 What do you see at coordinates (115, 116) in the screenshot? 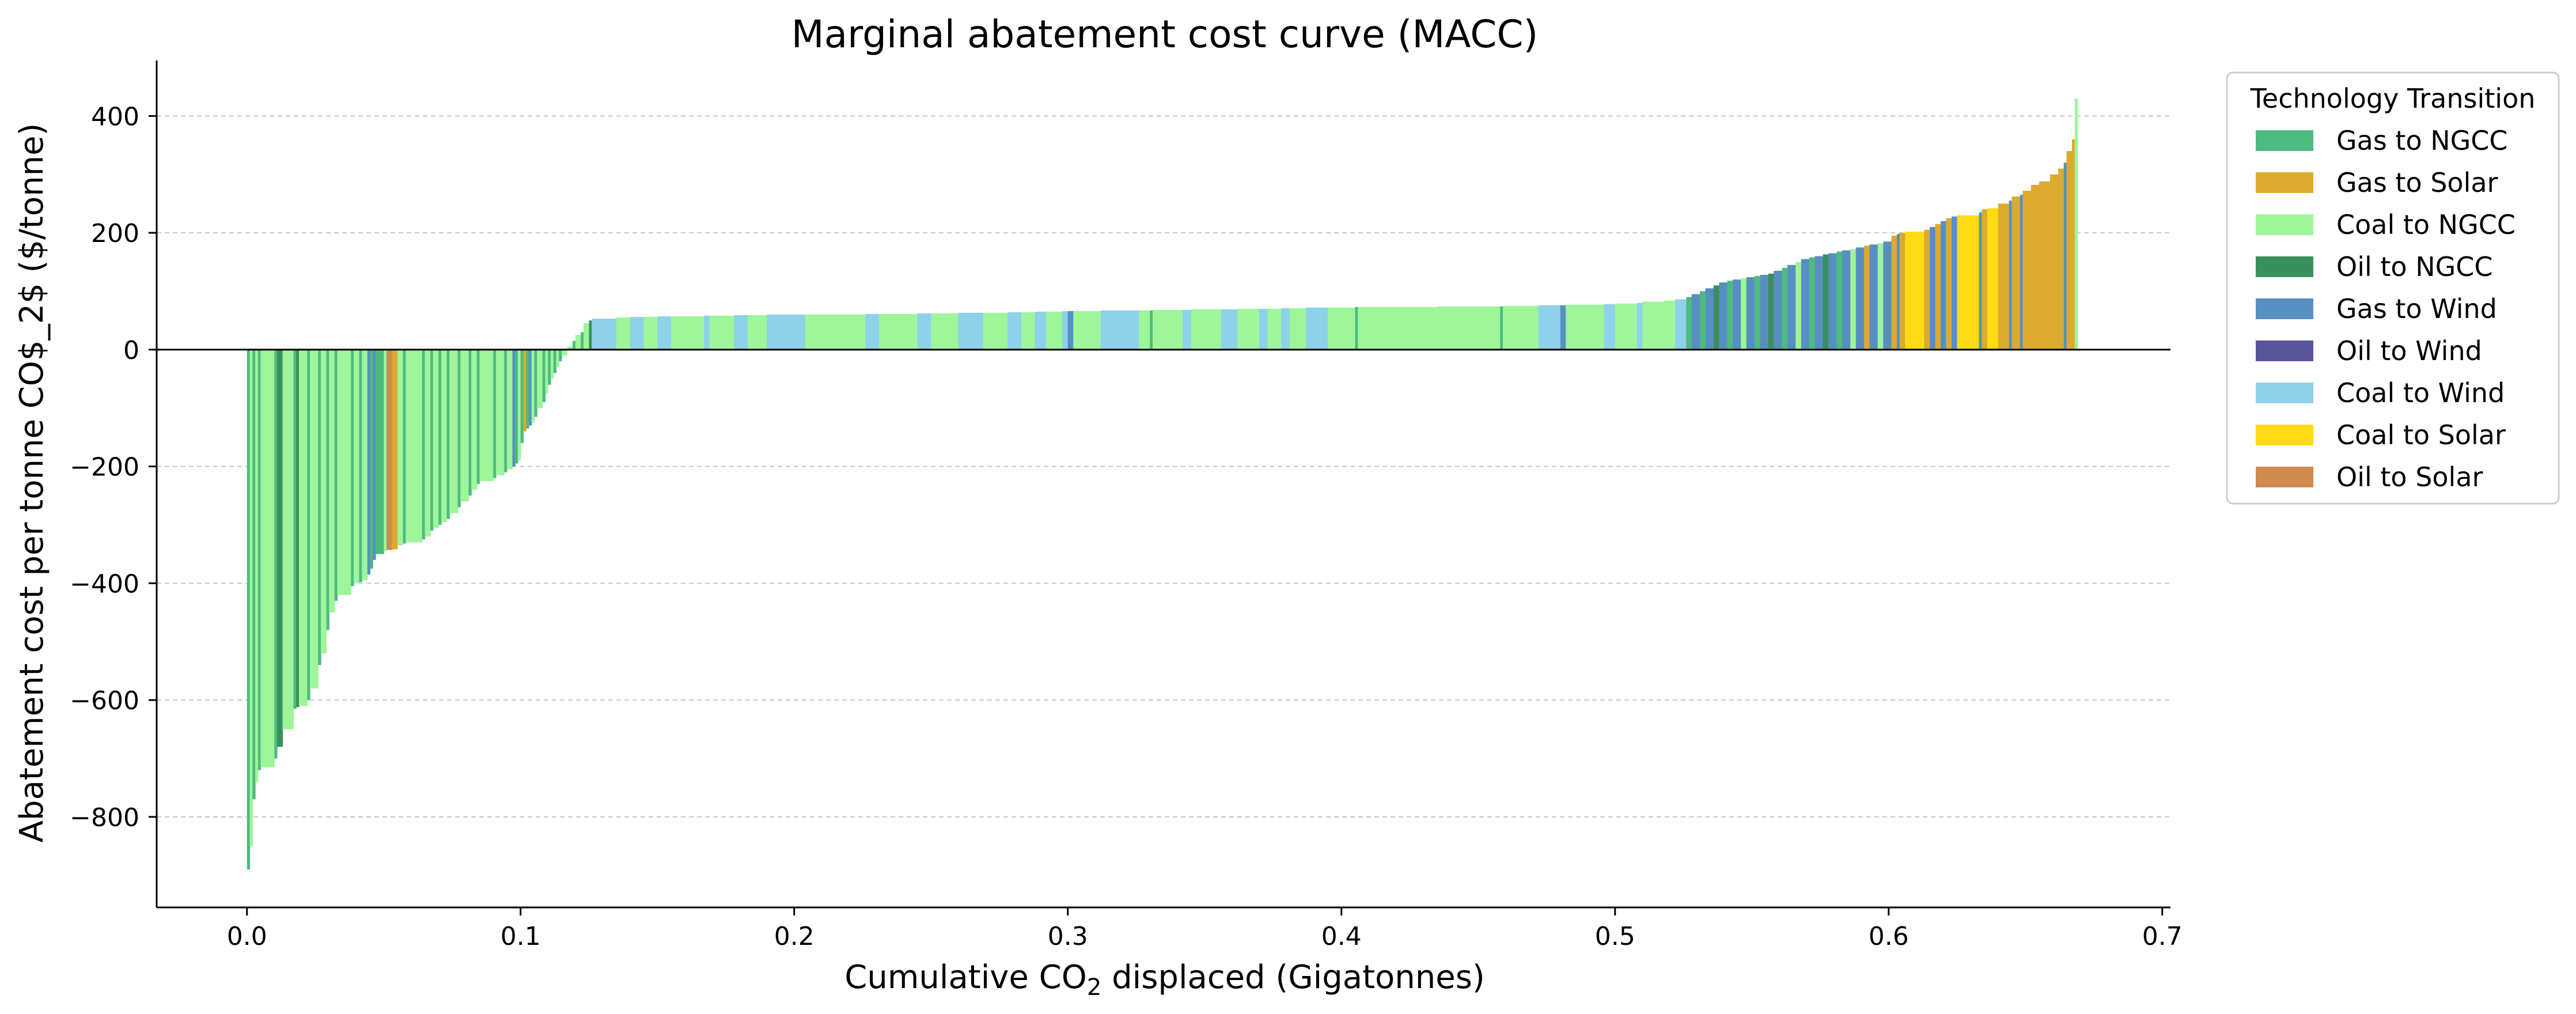
I see `y-tick-label: 400` at bounding box center [115, 116].